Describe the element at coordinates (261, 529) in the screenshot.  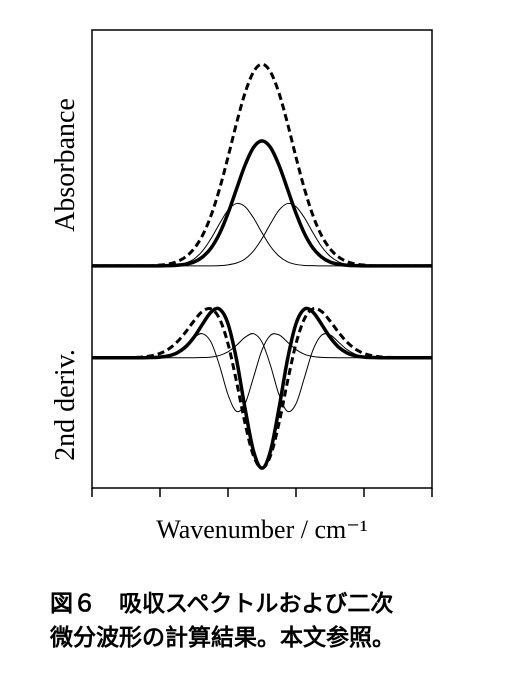
I see `x-axis-label: Wavenumber / cm⁻¹` at that location.